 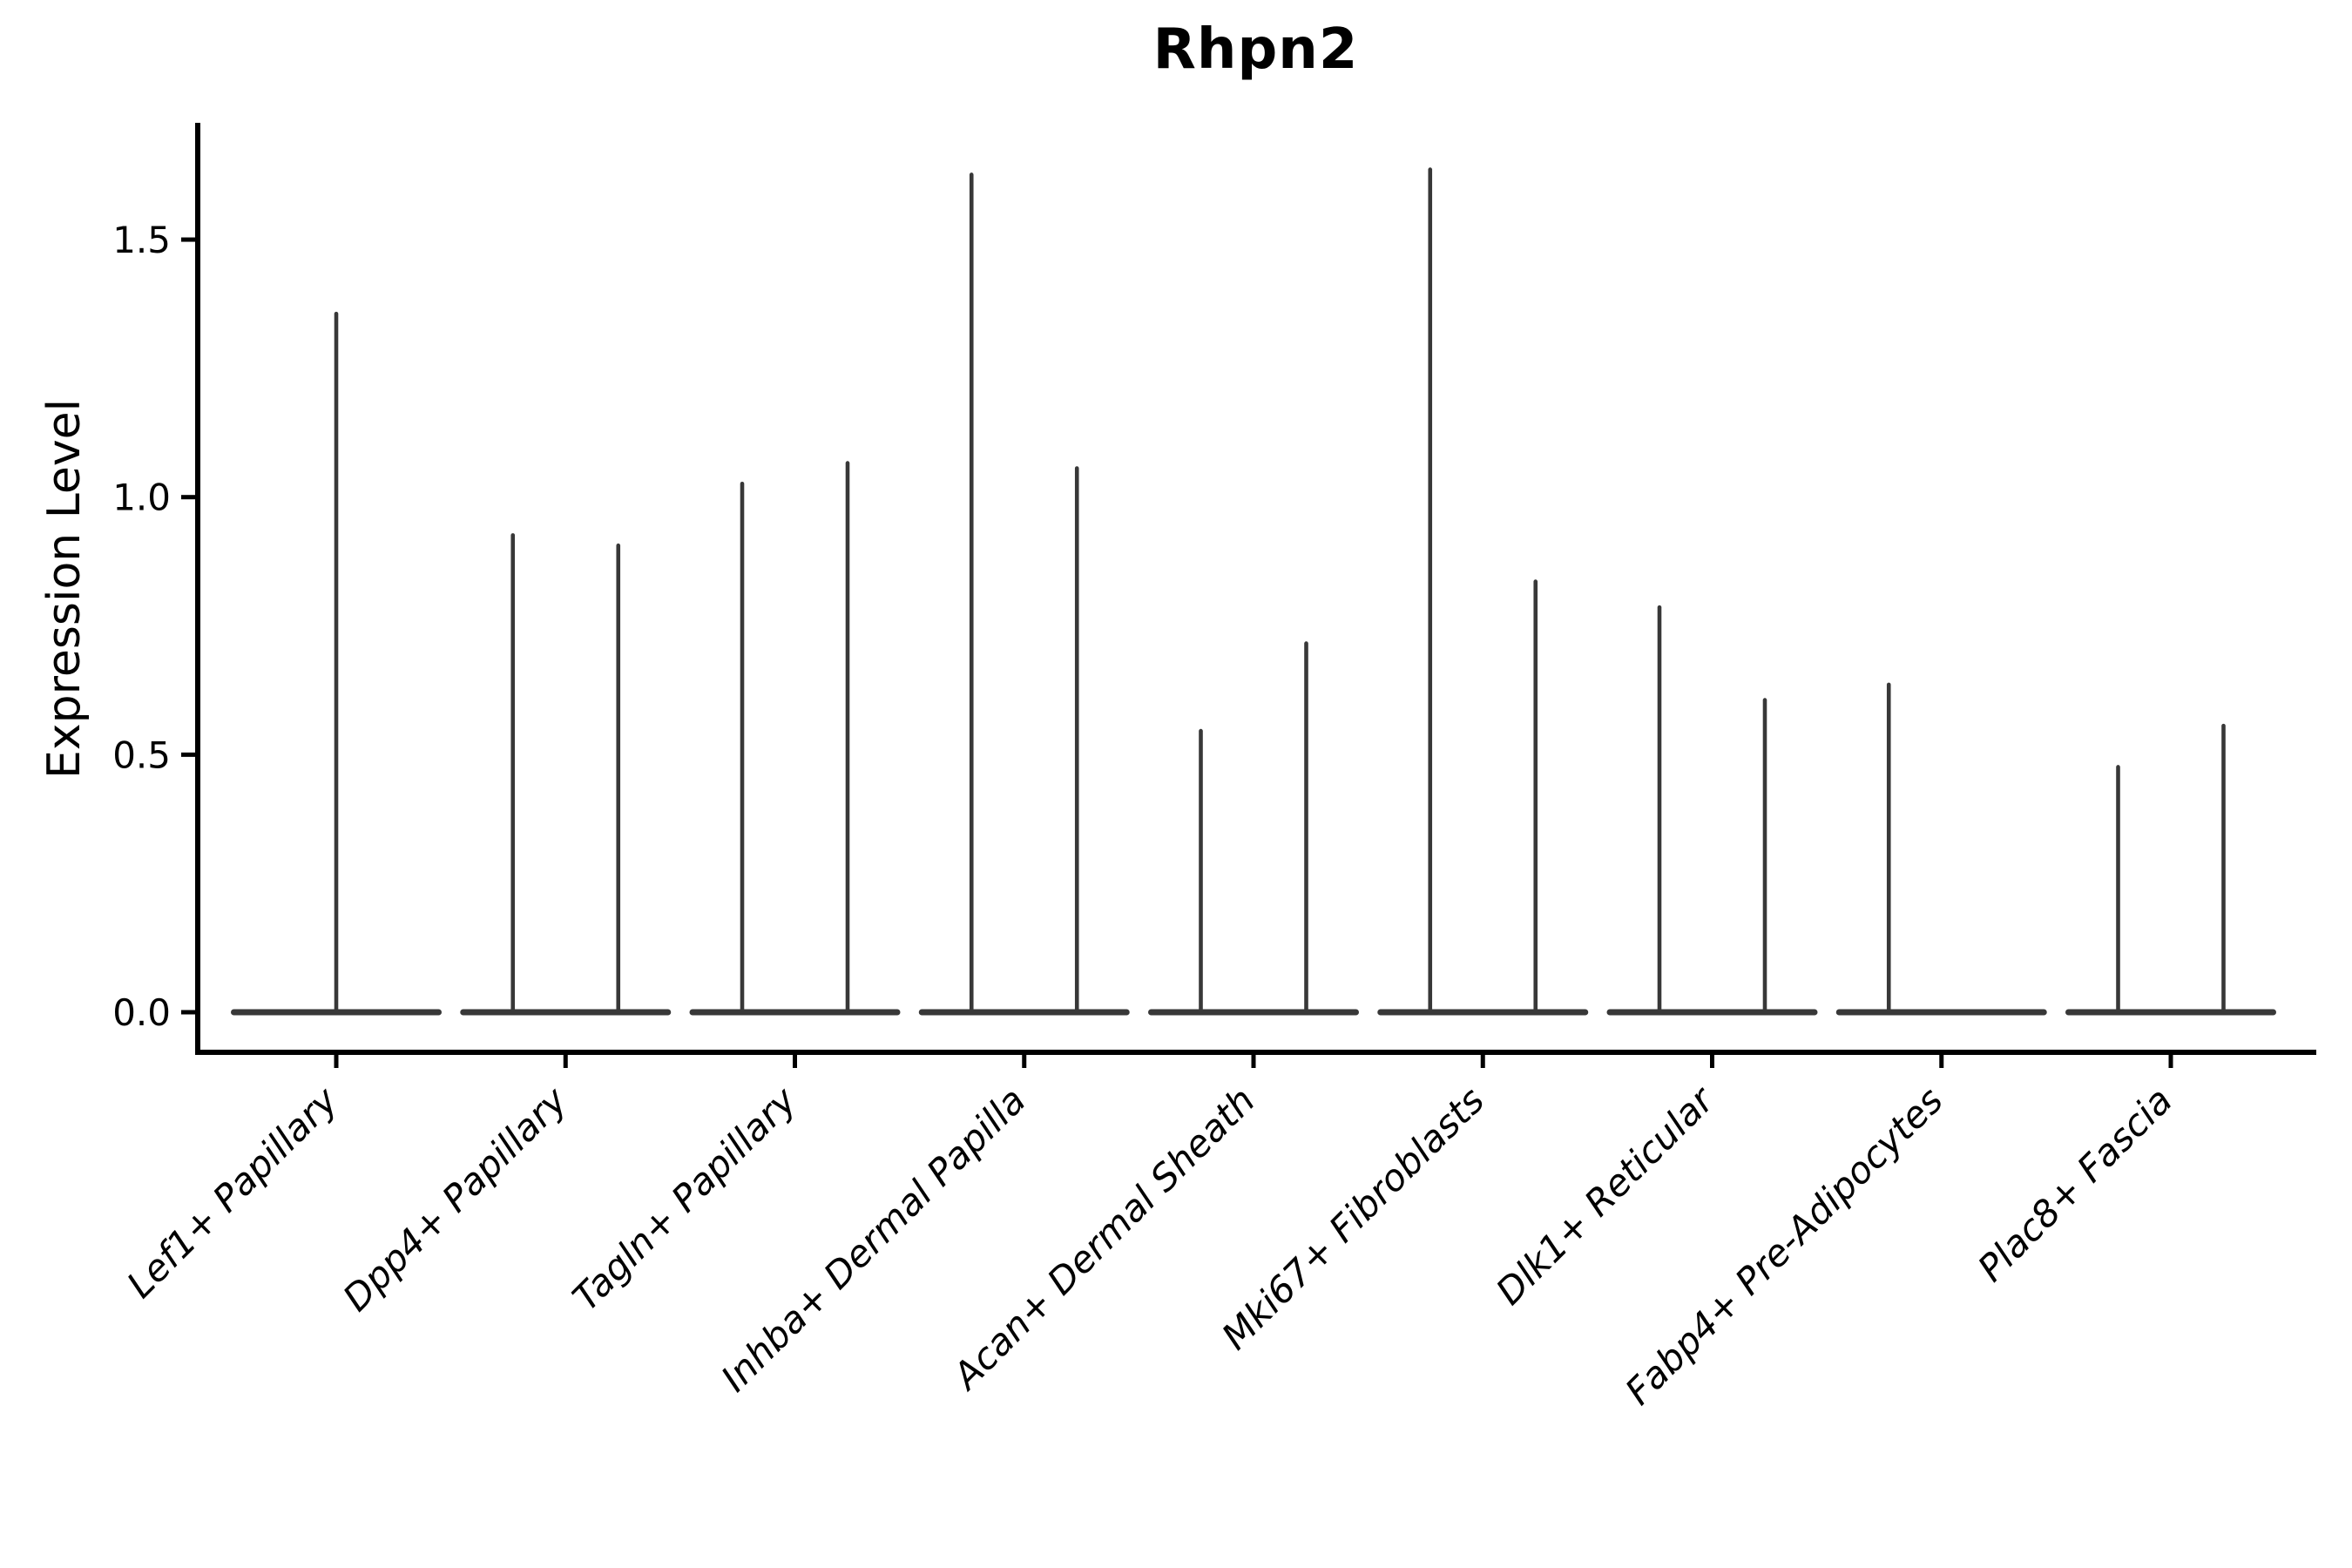 I want to click on y-tick-label: 0.5, so click(x=141, y=754).